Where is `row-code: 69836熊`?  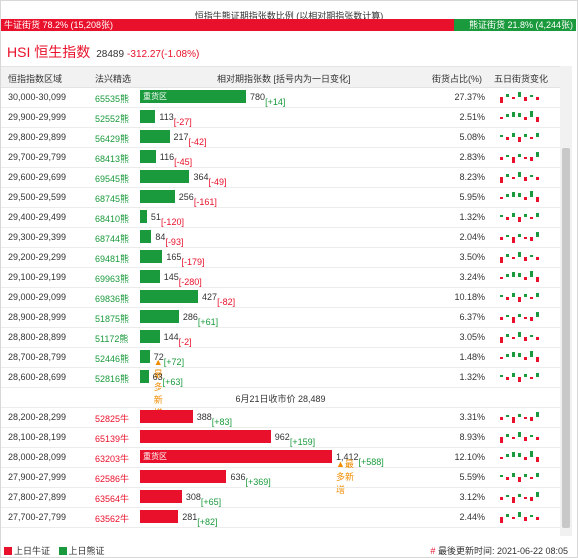
row-code: 69836熊 is located at coordinates (112, 299).